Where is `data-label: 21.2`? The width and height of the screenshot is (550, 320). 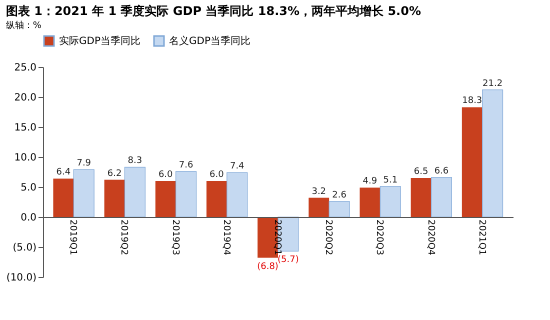 data-label: 21.2 is located at coordinates (492, 83).